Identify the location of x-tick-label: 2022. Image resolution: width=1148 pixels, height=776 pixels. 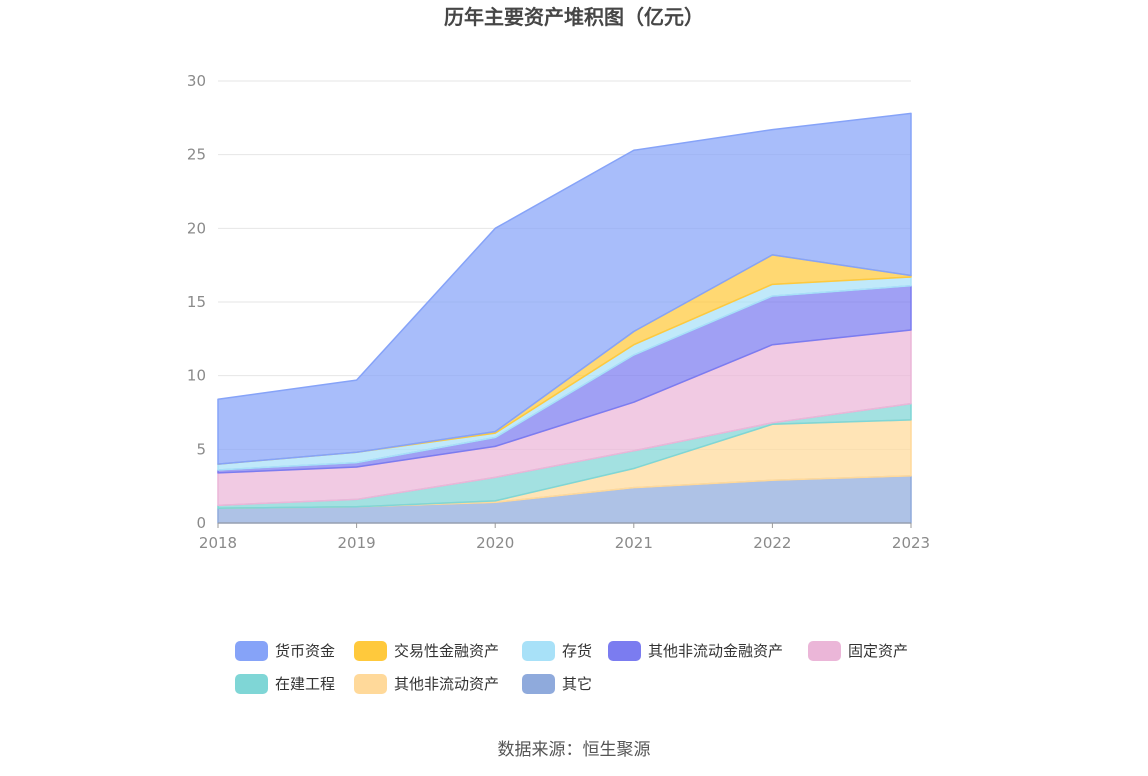
(772, 543).